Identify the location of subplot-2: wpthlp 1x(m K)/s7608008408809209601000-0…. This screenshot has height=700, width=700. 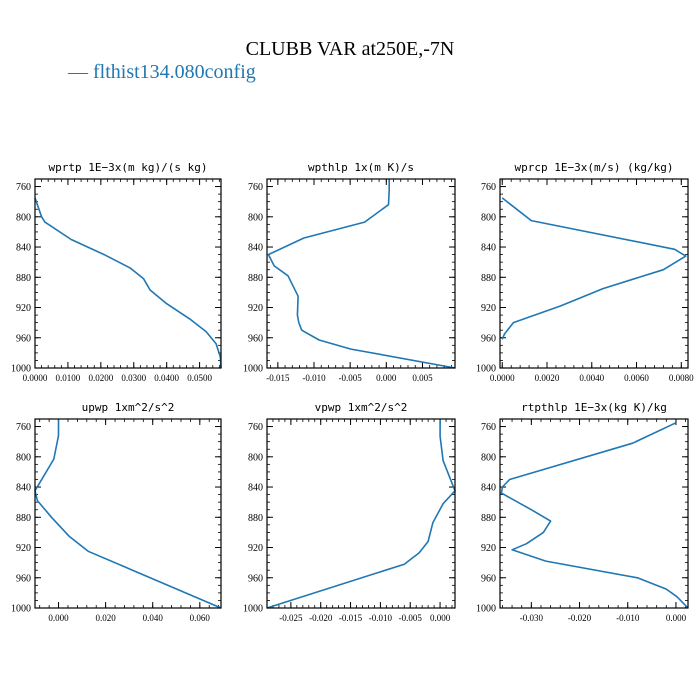
(349, 272).